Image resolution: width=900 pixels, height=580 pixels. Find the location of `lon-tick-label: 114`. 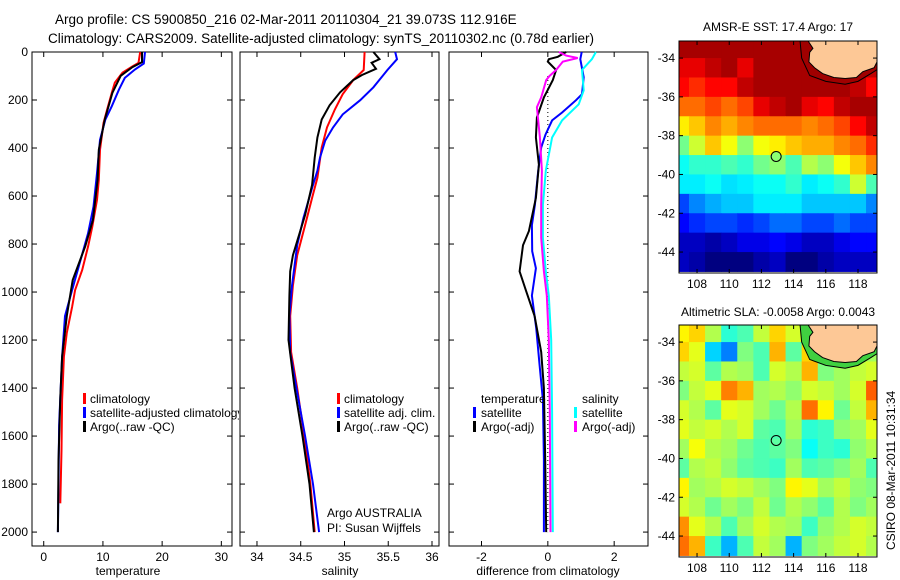

lon-tick-label: 114 is located at coordinates (793, 568).